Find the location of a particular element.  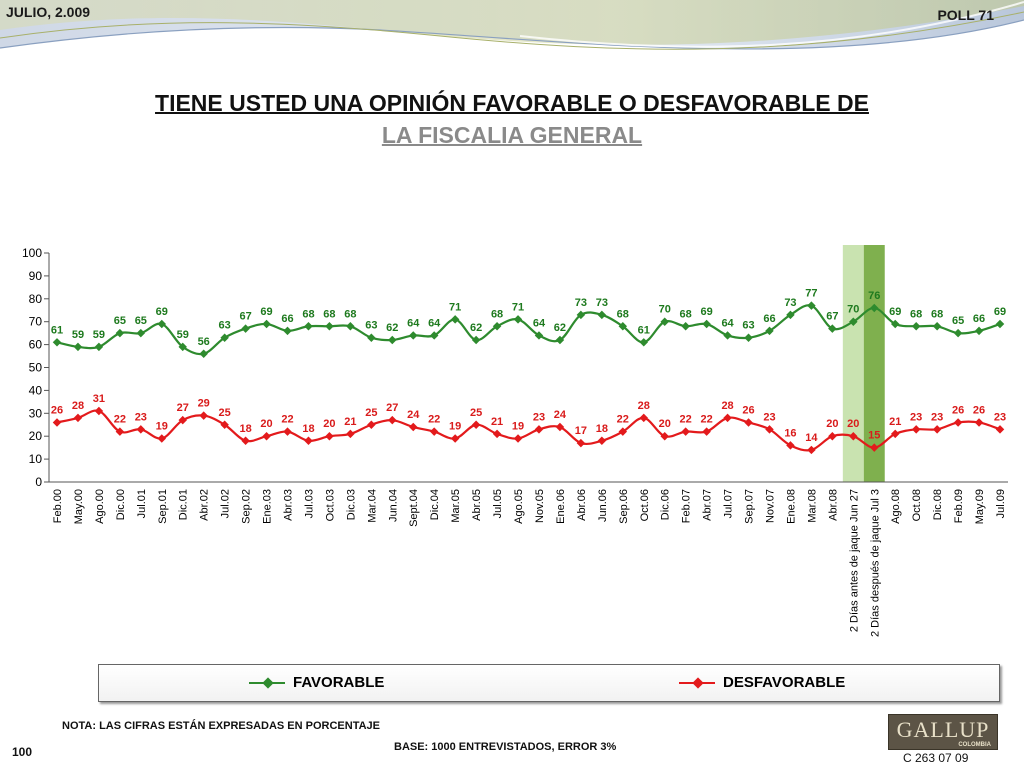

x-tick-label: Feb.07 is located at coordinates (687, 506).